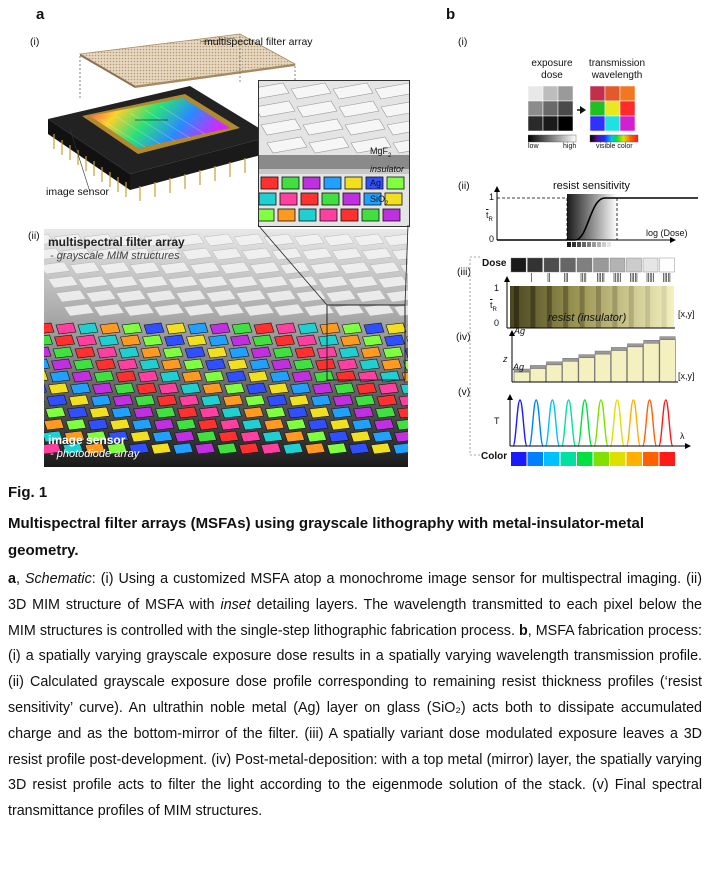  I want to click on spectral-peak, so click(536, 423).